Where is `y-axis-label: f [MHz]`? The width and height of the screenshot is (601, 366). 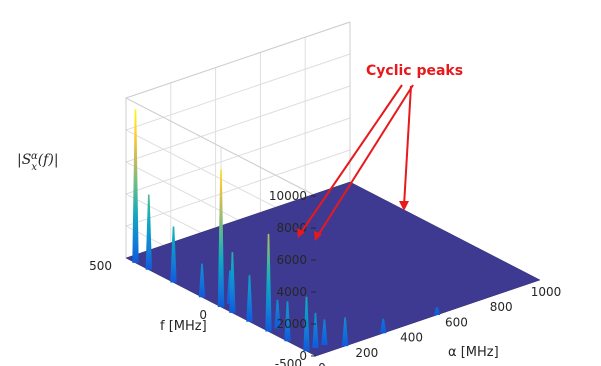 y-axis-label: f [MHz] is located at coordinates (183, 326).